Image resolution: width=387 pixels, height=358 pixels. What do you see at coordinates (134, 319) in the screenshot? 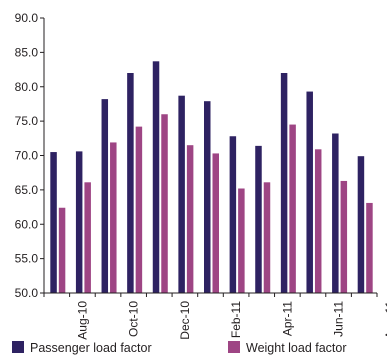
I see `x-tick-label: Oct-10` at bounding box center [134, 319].